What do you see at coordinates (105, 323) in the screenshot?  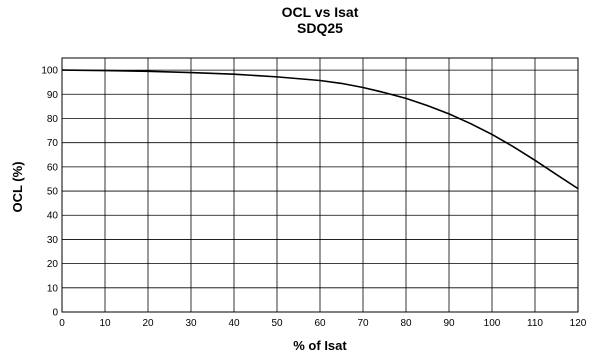 I see `x-tick-label: 10` at bounding box center [105, 323].